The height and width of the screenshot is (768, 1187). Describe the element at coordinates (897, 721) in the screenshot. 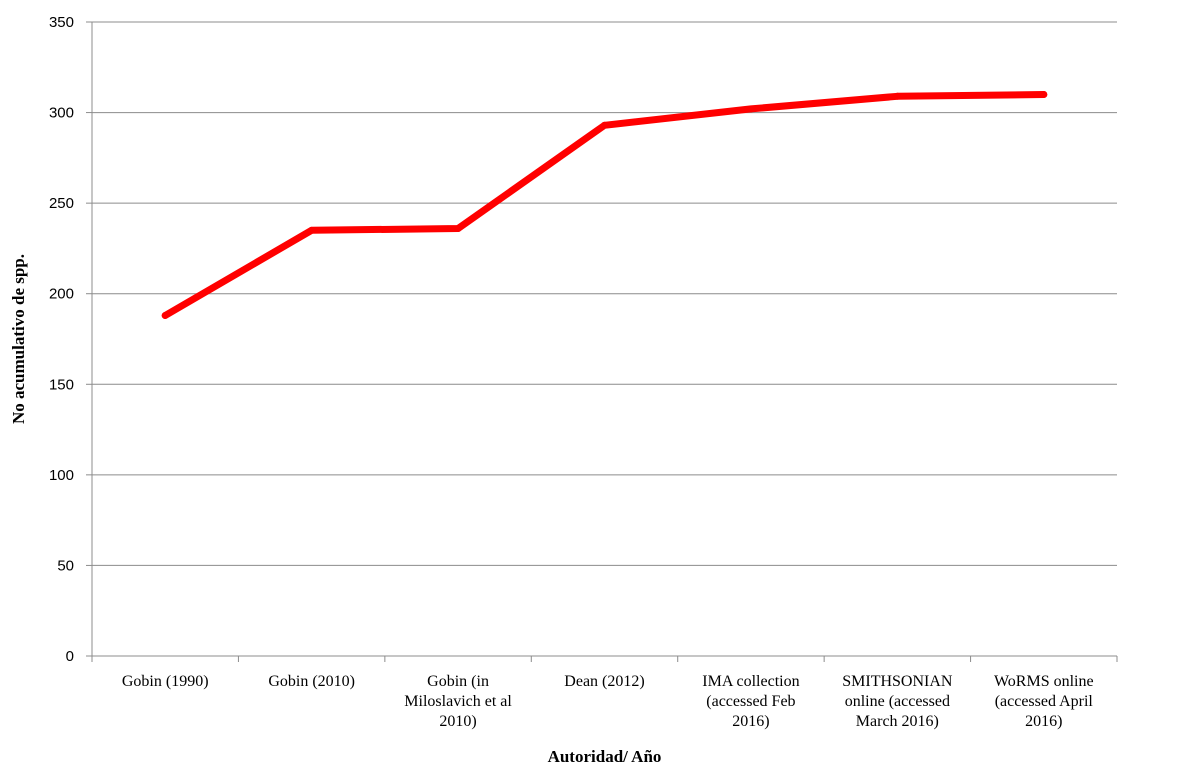

I see `x-tick-label-line: March 2016)` at that location.